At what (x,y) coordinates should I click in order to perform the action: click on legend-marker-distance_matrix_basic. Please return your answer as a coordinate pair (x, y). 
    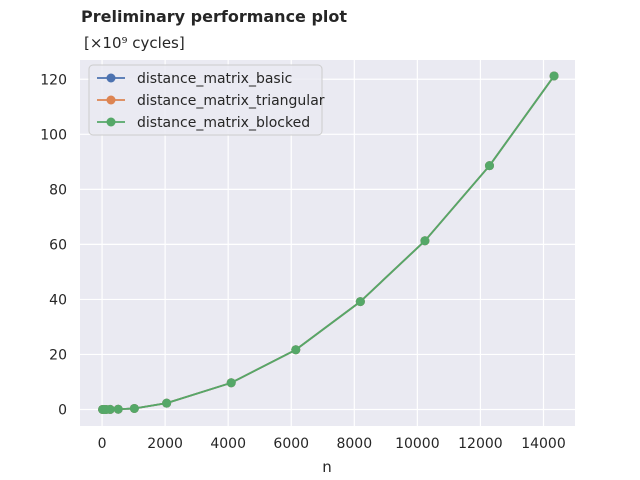
    Looking at the image, I should click on (111, 78).